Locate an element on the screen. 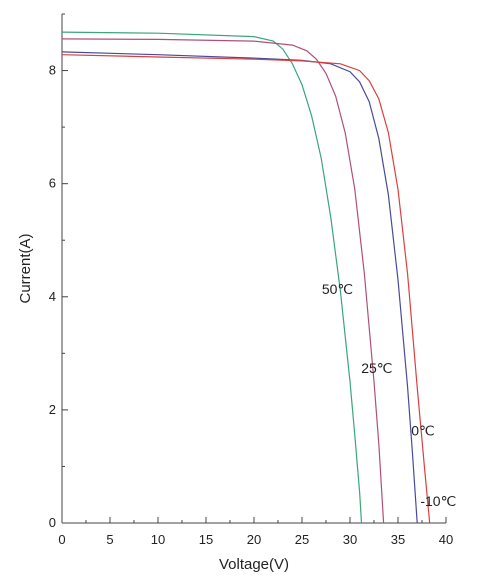  x-tick-label: 5 is located at coordinates (109, 539).